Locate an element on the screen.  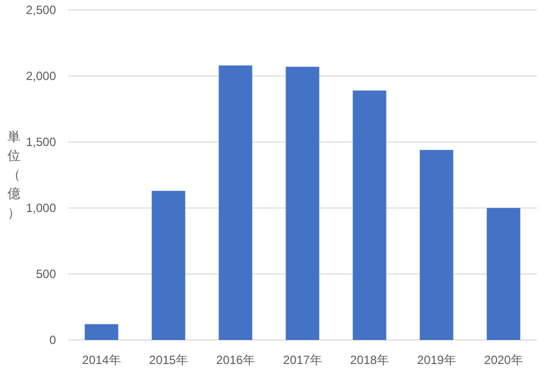
y-tick-label: 0 is located at coordinates (52, 340).